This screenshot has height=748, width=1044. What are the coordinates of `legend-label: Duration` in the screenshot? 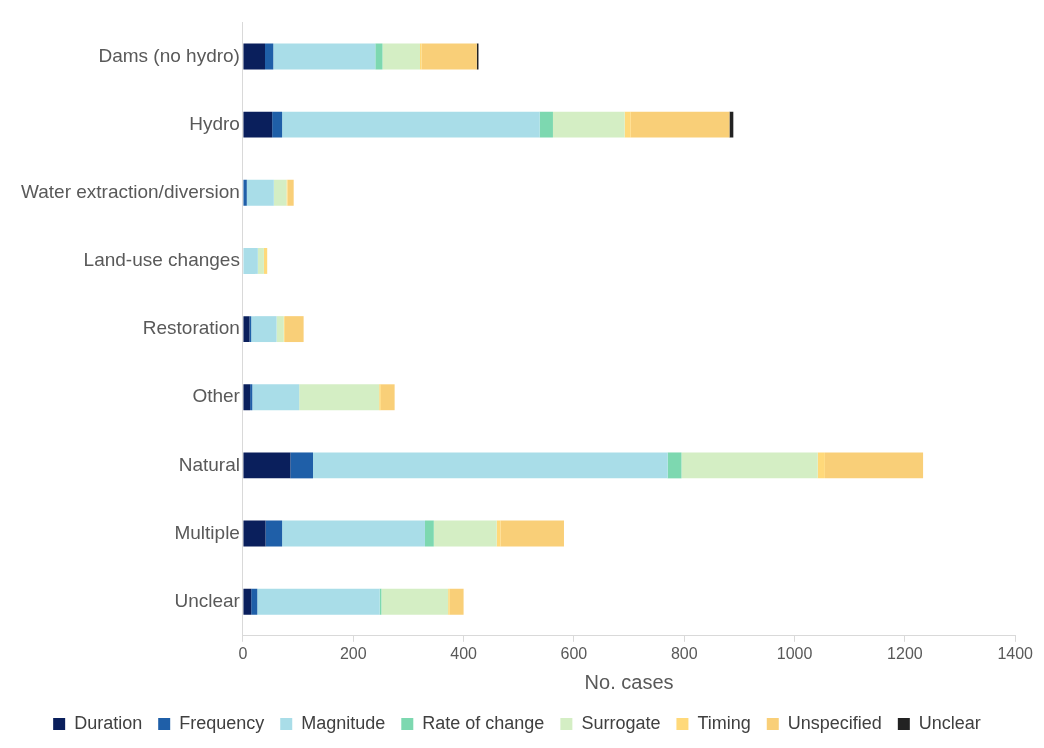 It's located at (108, 722).